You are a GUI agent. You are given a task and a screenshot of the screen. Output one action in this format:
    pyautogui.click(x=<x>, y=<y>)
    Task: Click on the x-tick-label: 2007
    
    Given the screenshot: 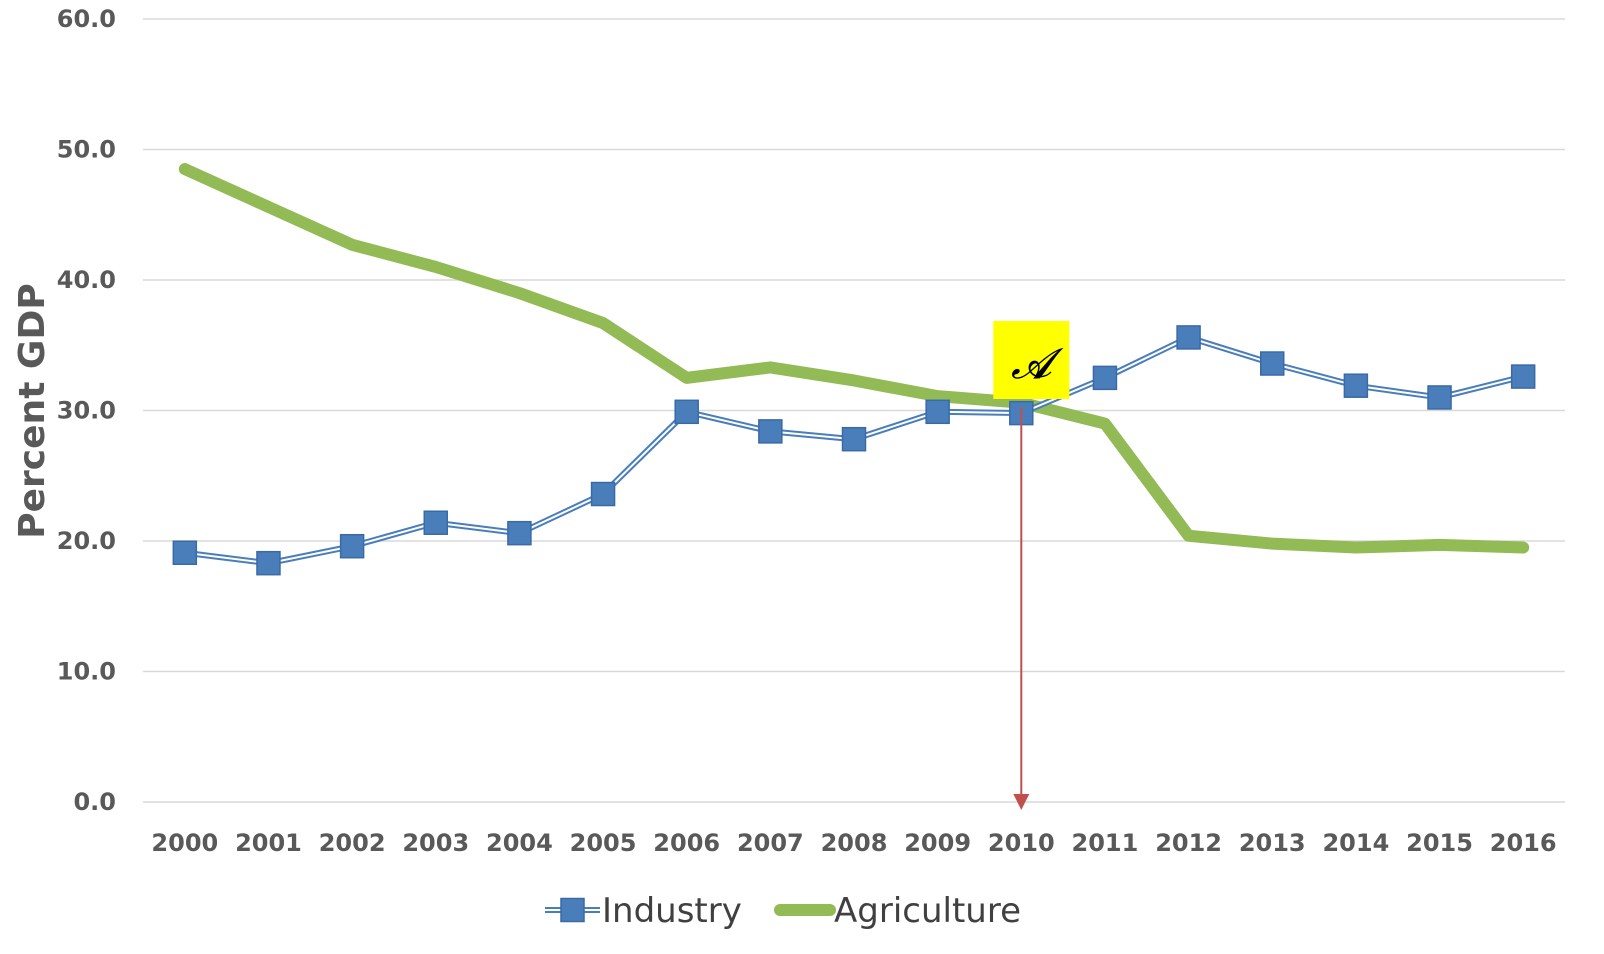 What is the action you would take?
    pyautogui.click(x=770, y=843)
    